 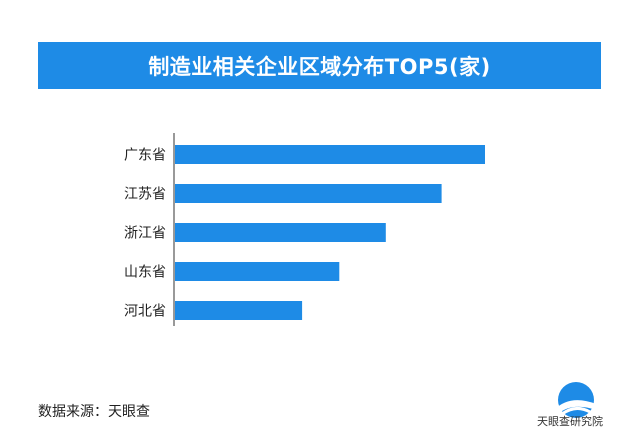 I want to click on category-label-4: 山东省, so click(x=145, y=273).